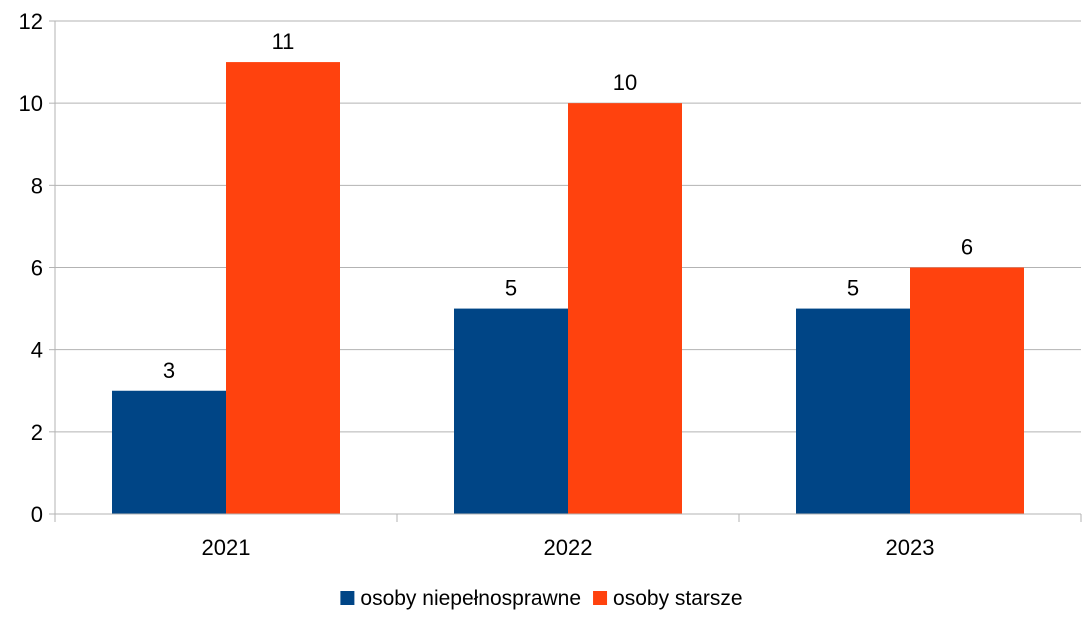 This screenshot has height=626, width=1083. I want to click on data-label-osoby-starsze-2023: 6, so click(967, 247).